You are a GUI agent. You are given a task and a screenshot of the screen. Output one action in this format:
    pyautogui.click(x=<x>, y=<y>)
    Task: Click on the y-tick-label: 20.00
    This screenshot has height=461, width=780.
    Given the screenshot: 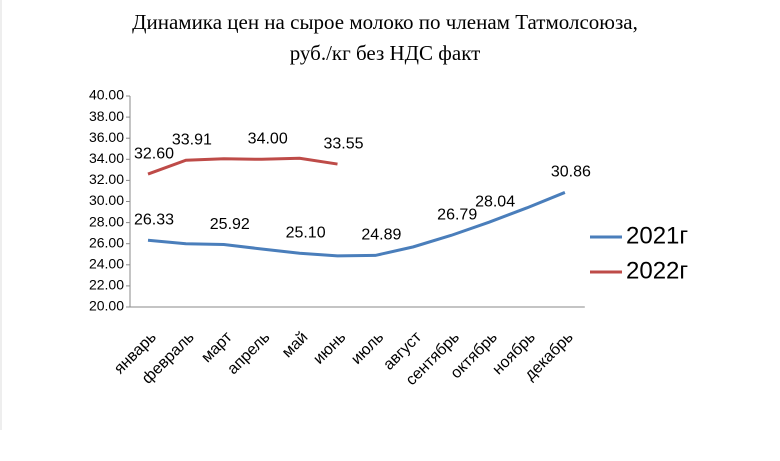 What is the action you would take?
    pyautogui.click(x=106, y=306)
    